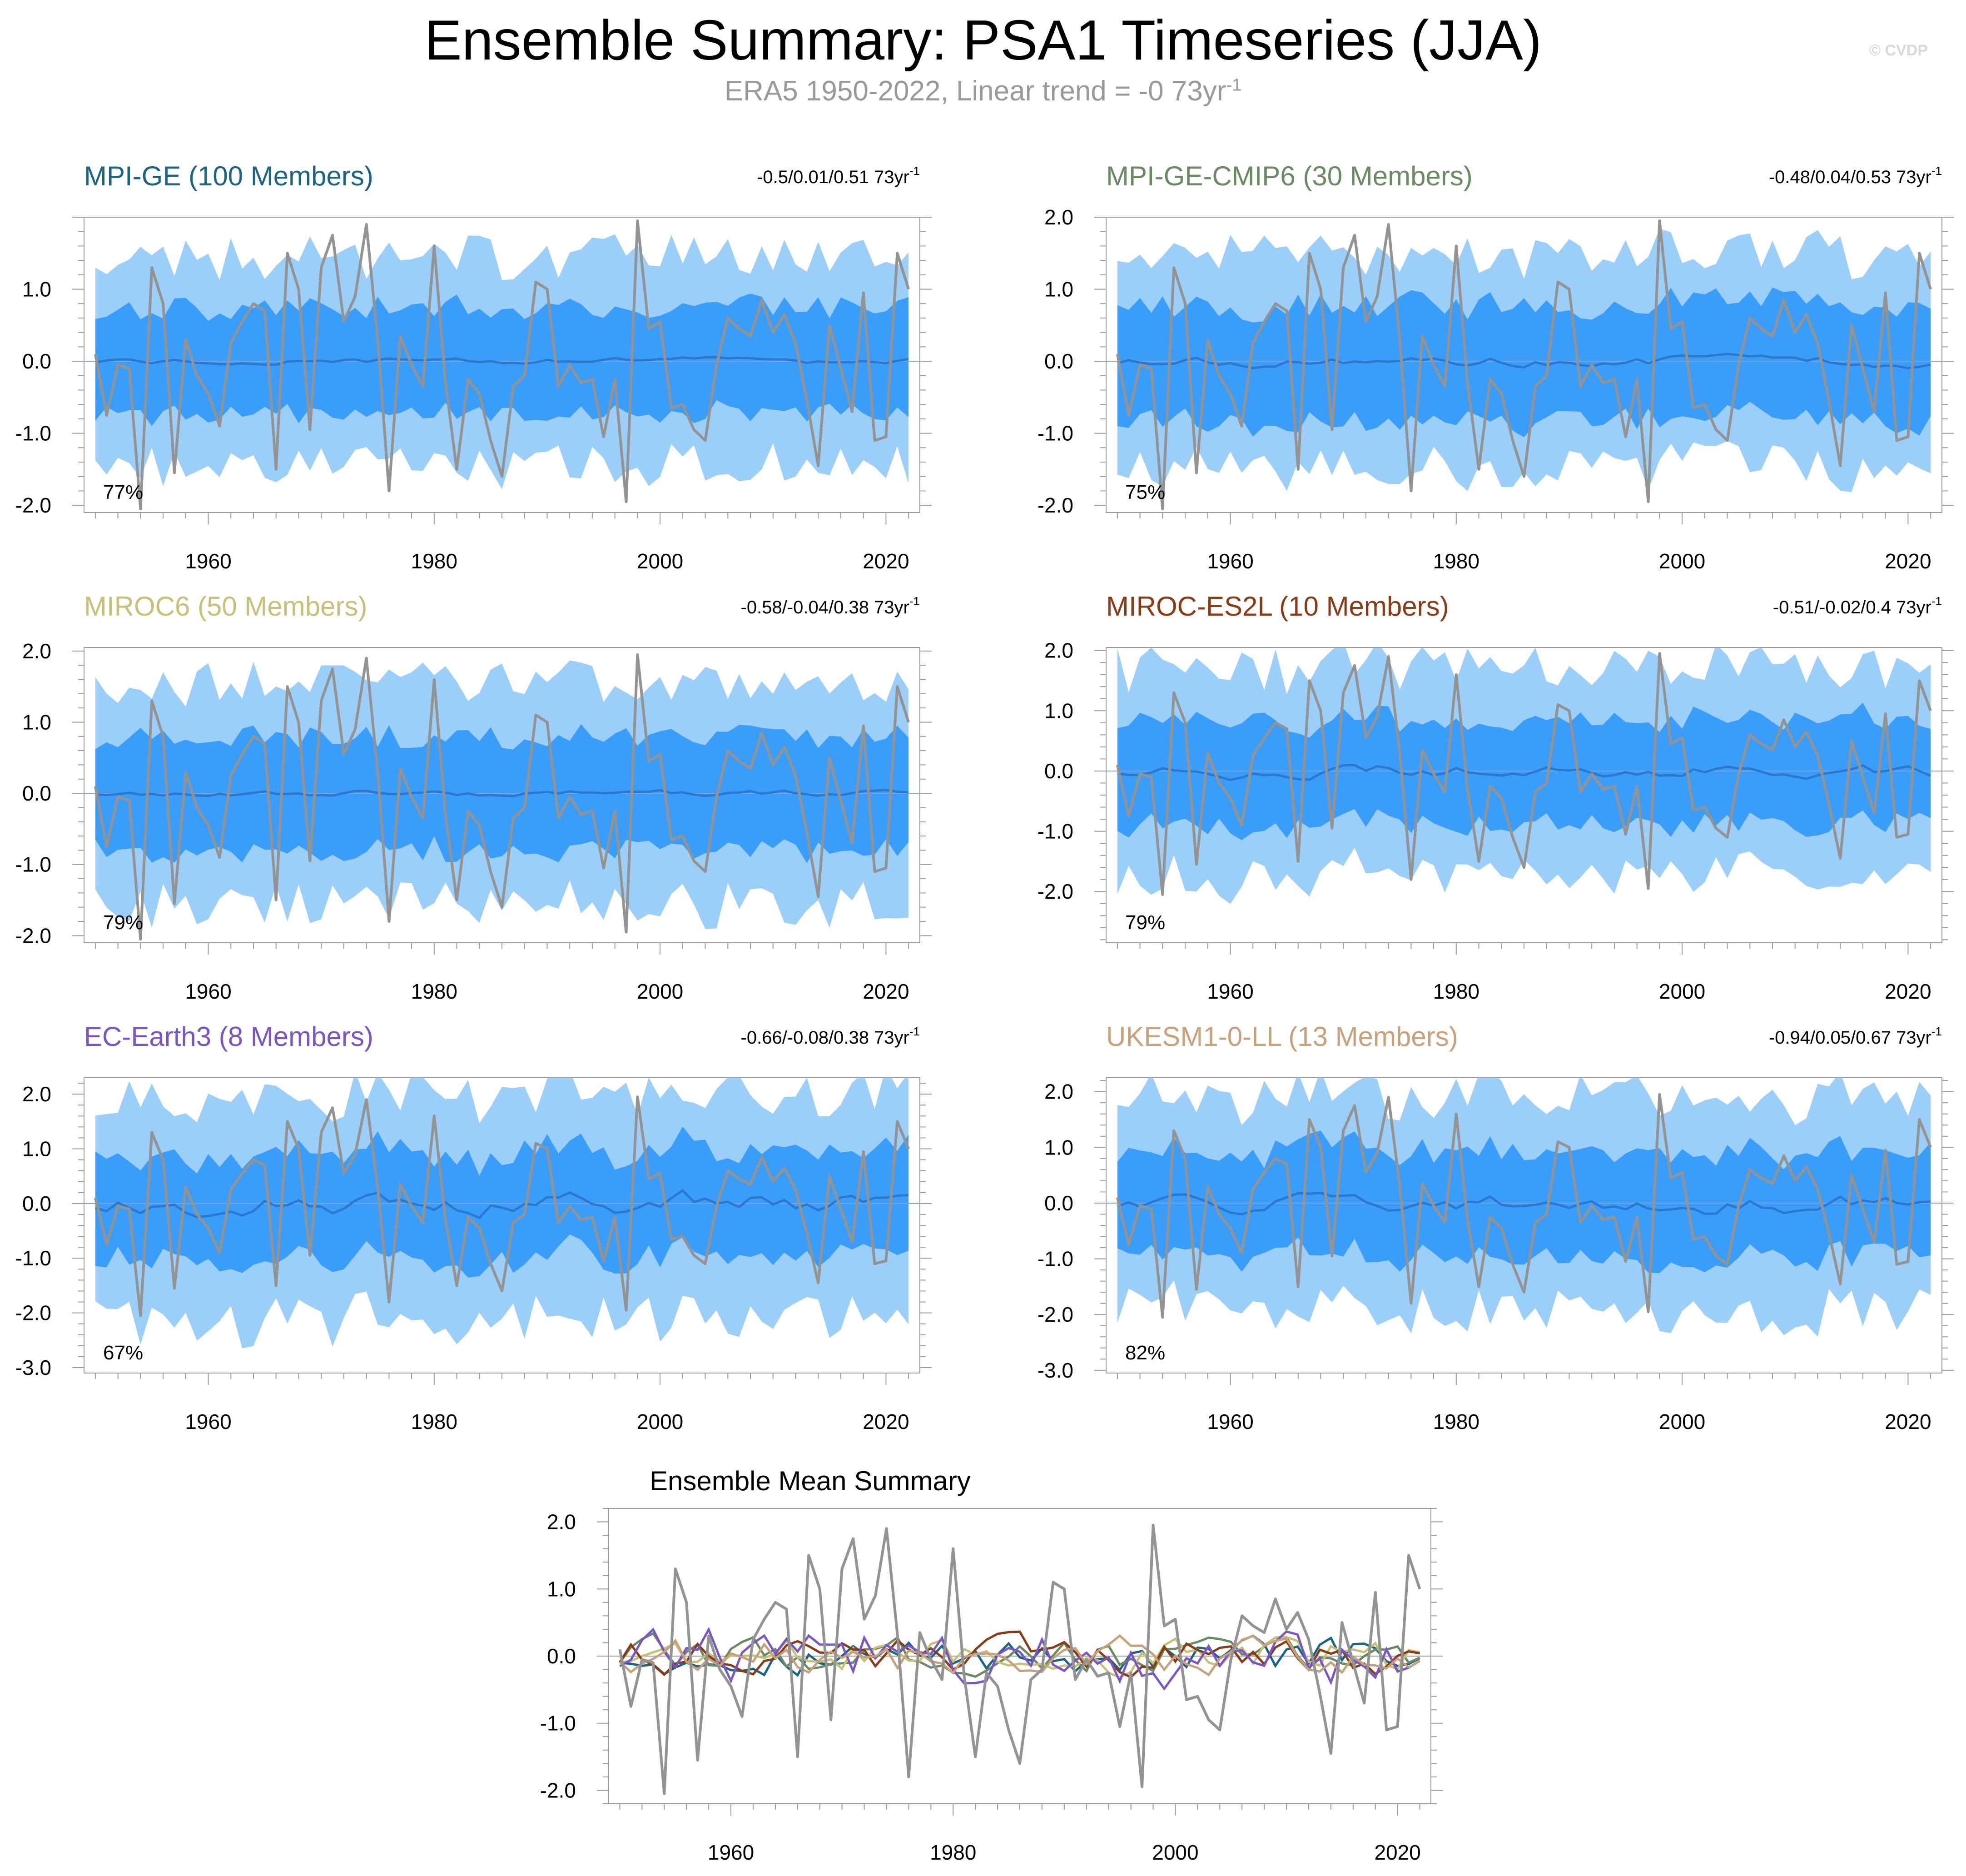 Image resolution: width=1966 pixels, height=1876 pixels. What do you see at coordinates (33, 1367) in the screenshot?
I see `y-tick-label: -3.0` at bounding box center [33, 1367].